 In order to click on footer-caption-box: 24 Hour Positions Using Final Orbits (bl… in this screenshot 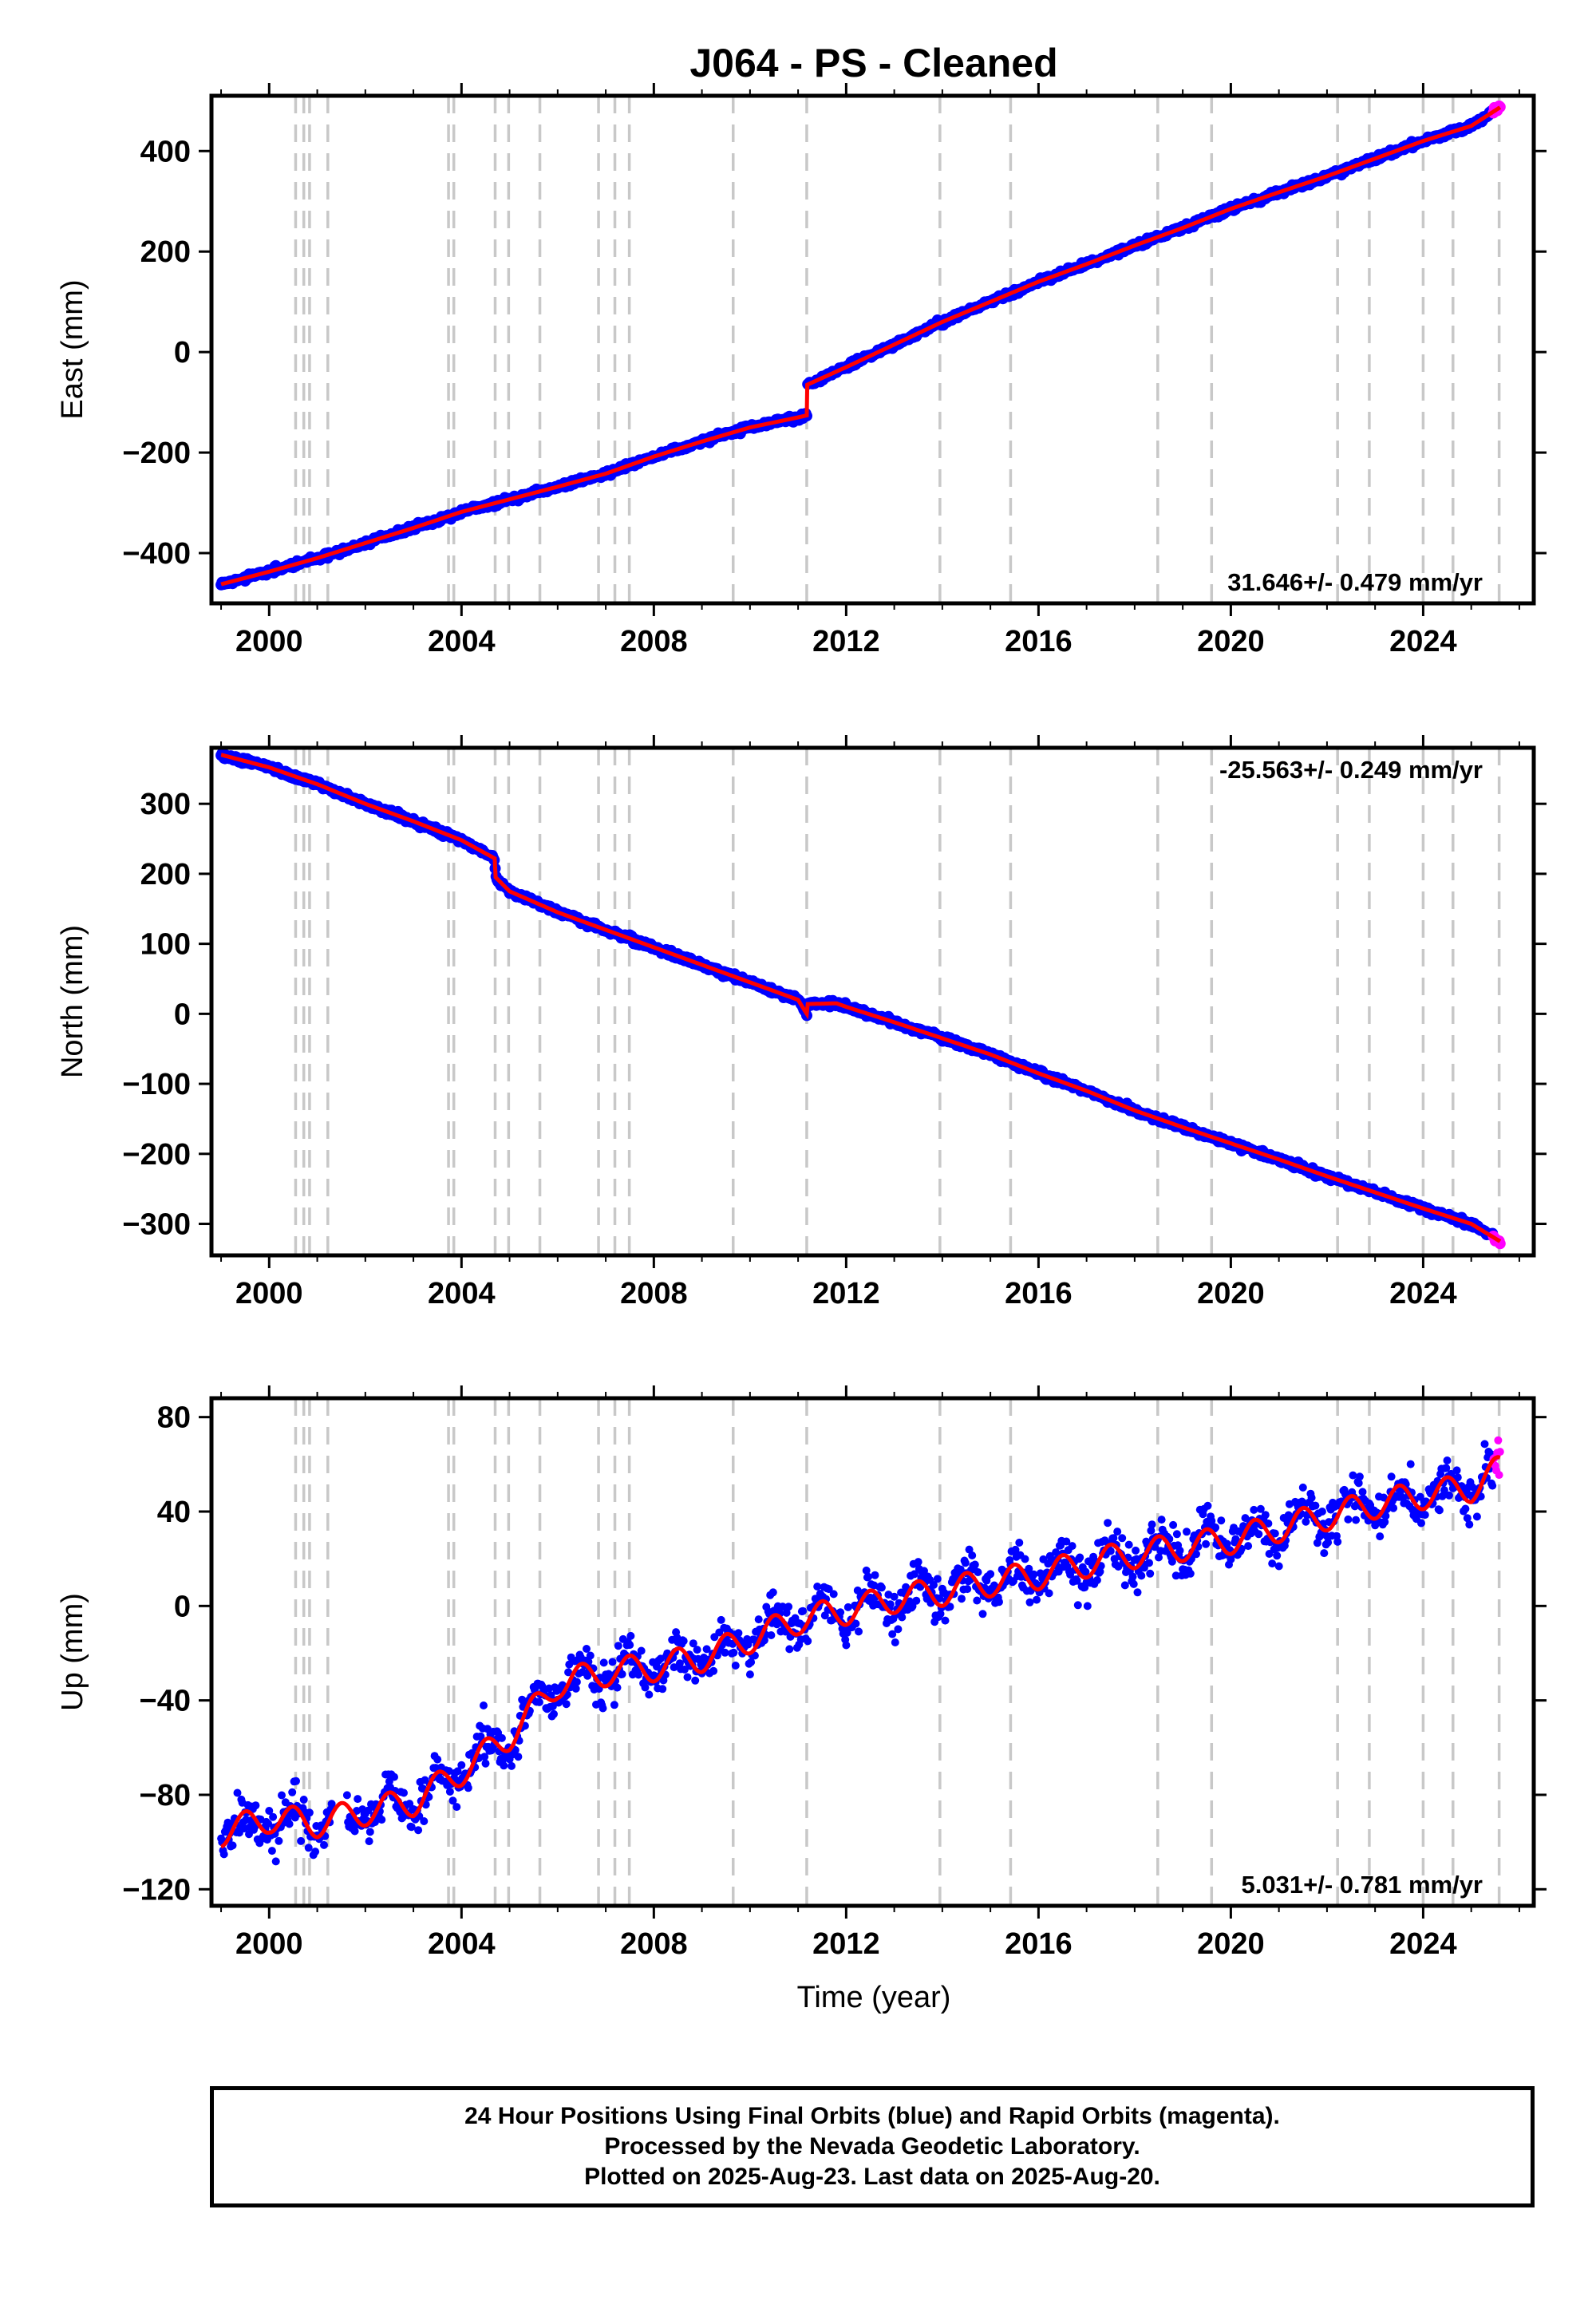, I will do `click(873, 2146)`.